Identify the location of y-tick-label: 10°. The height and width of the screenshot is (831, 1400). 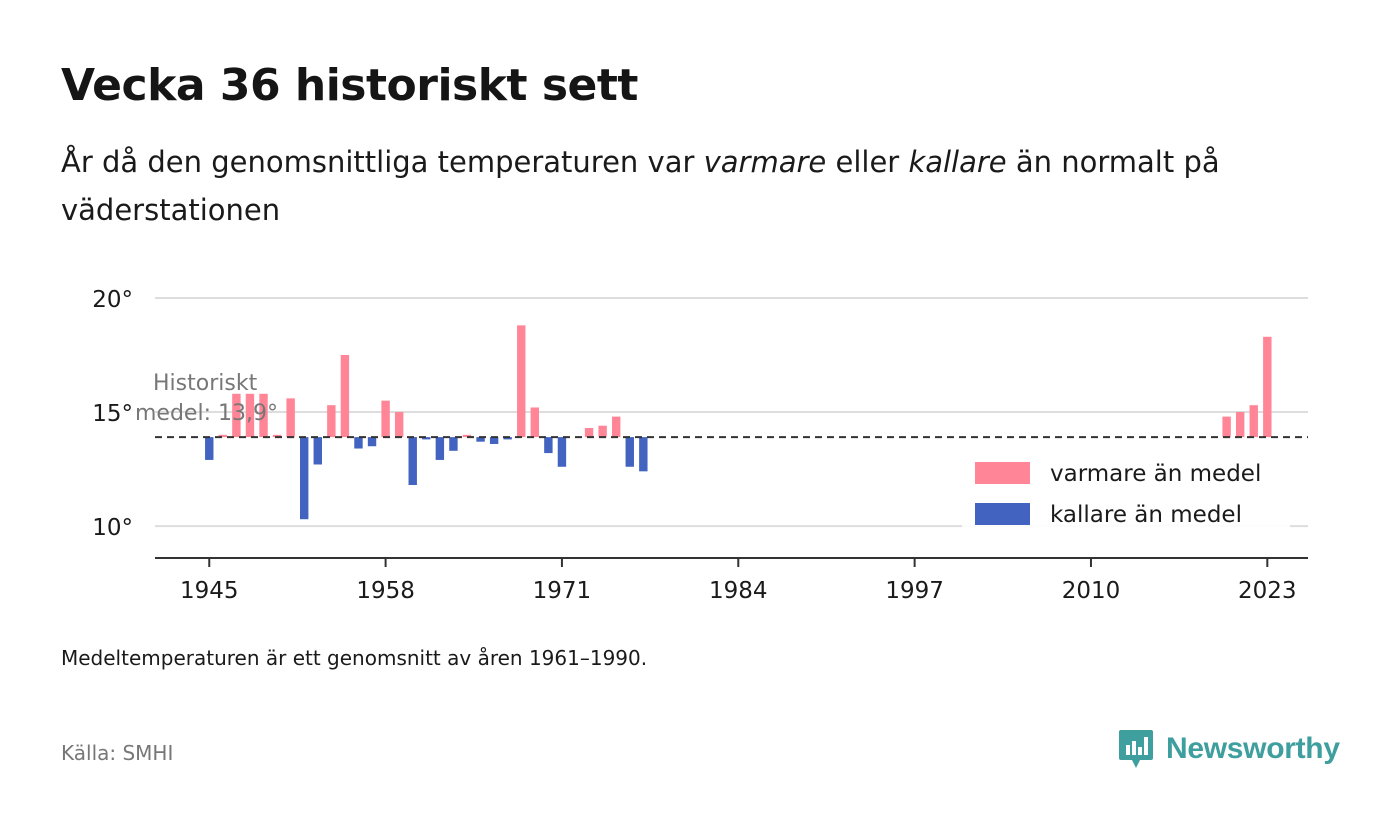
(112, 528).